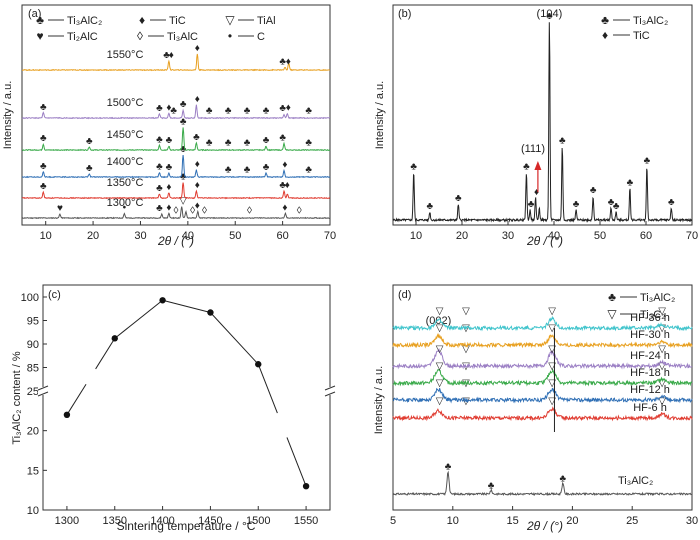 This screenshot has width=700, height=540. I want to click on panel-b-xtick-label: 10, so click(416, 236).